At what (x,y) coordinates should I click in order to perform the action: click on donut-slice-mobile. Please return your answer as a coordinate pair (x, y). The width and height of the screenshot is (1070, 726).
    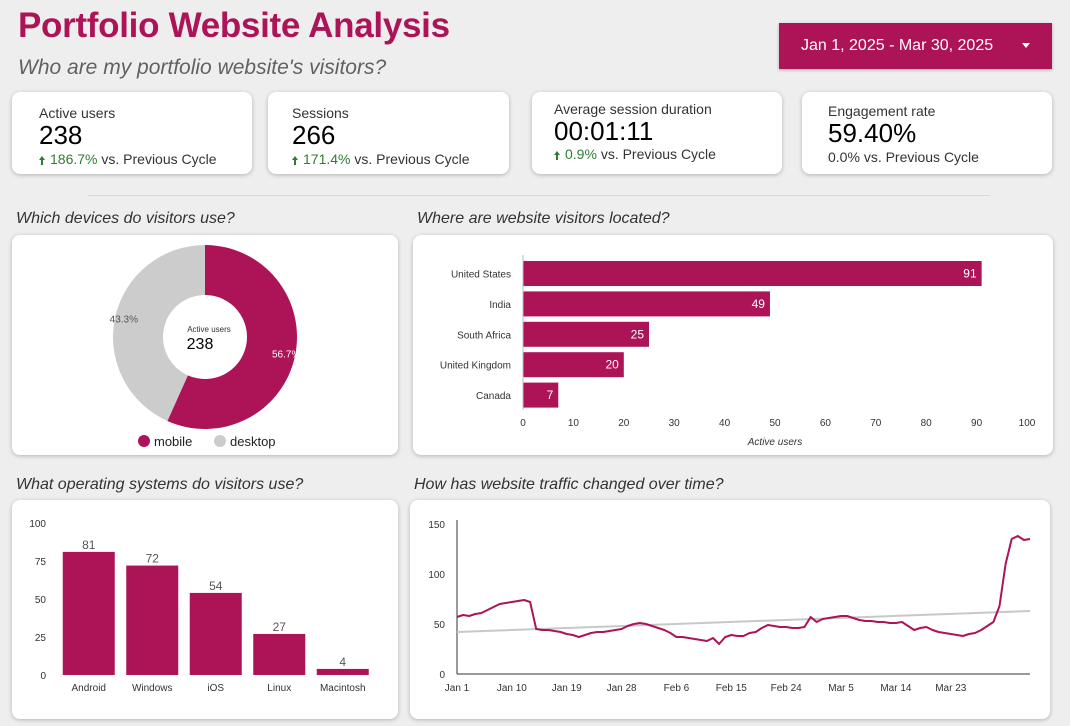
    Looking at the image, I should click on (232, 337).